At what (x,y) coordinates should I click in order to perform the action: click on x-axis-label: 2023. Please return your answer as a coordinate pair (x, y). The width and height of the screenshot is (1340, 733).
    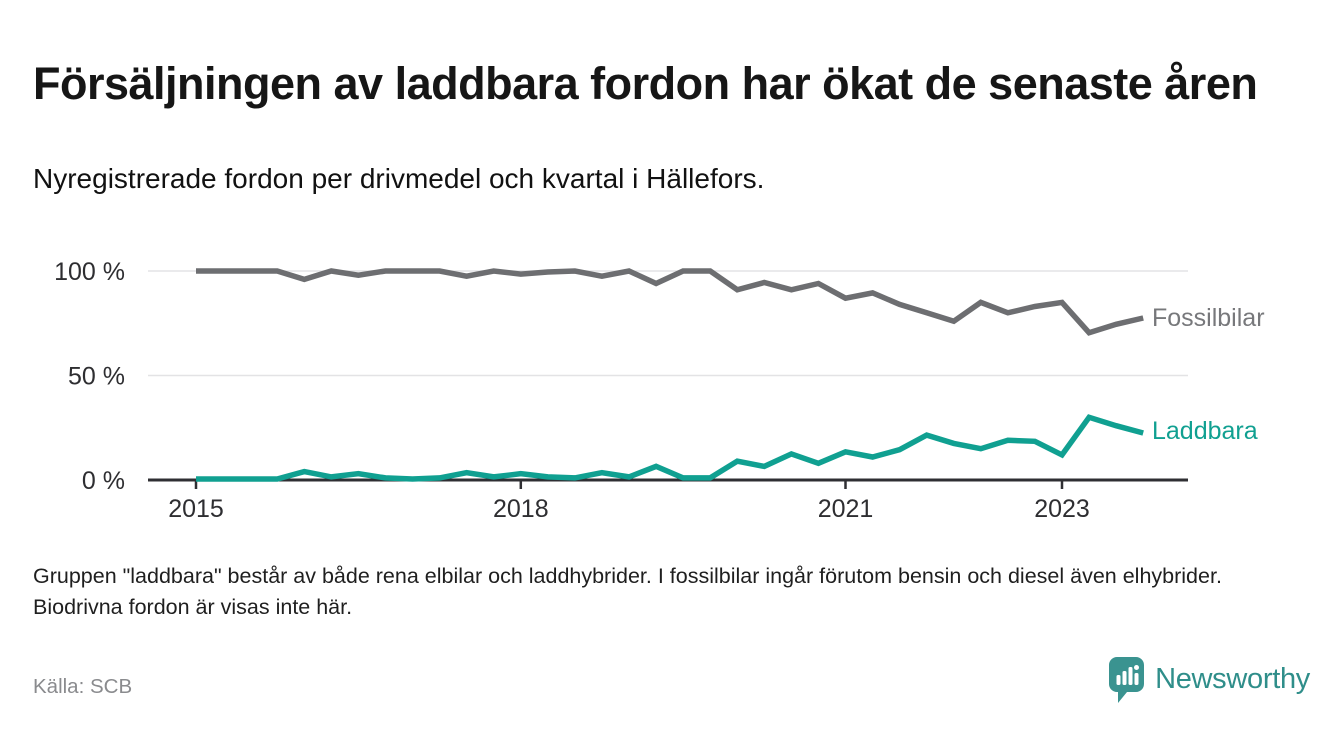
    Looking at the image, I should click on (1062, 509).